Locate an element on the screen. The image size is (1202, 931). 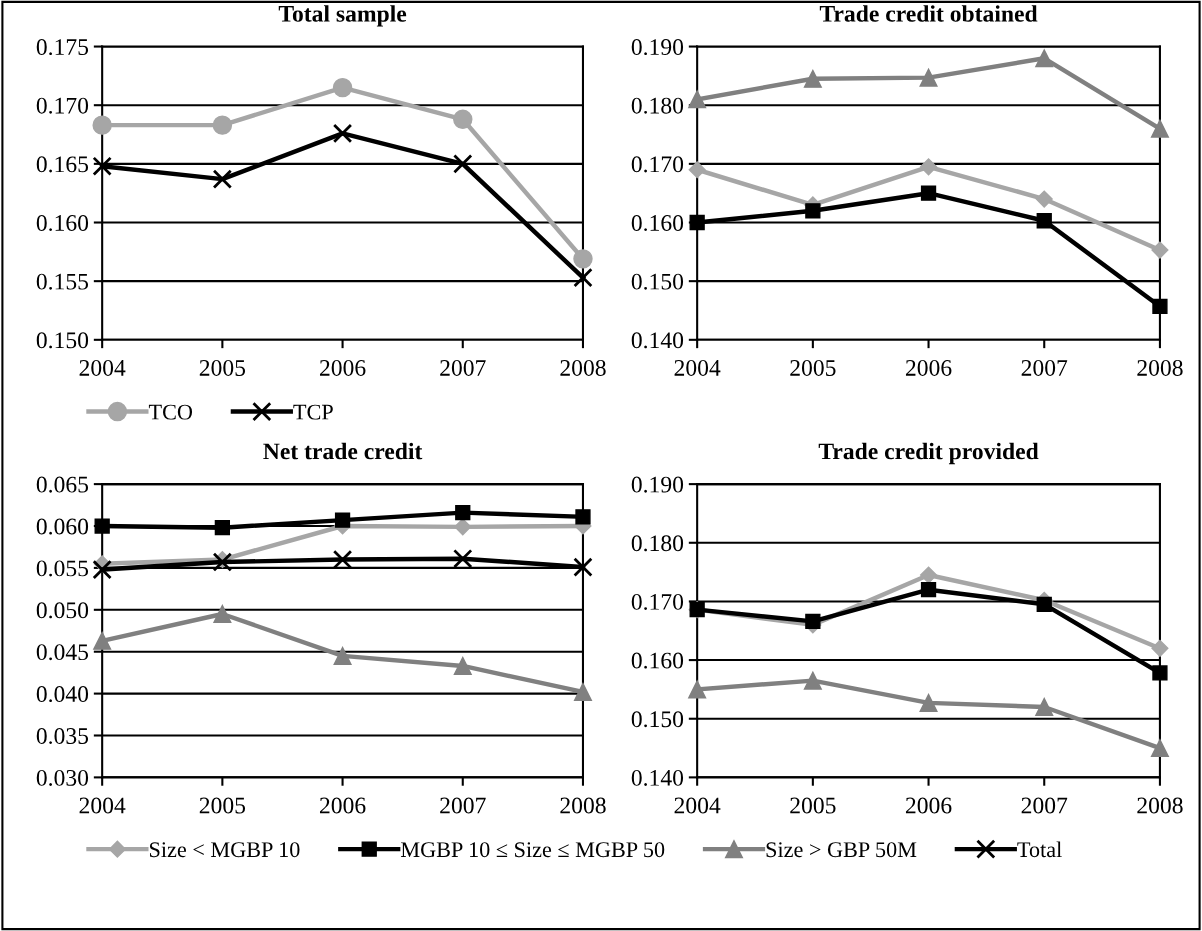
y-tick-label: 0.050 is located at coordinates (62, 610).